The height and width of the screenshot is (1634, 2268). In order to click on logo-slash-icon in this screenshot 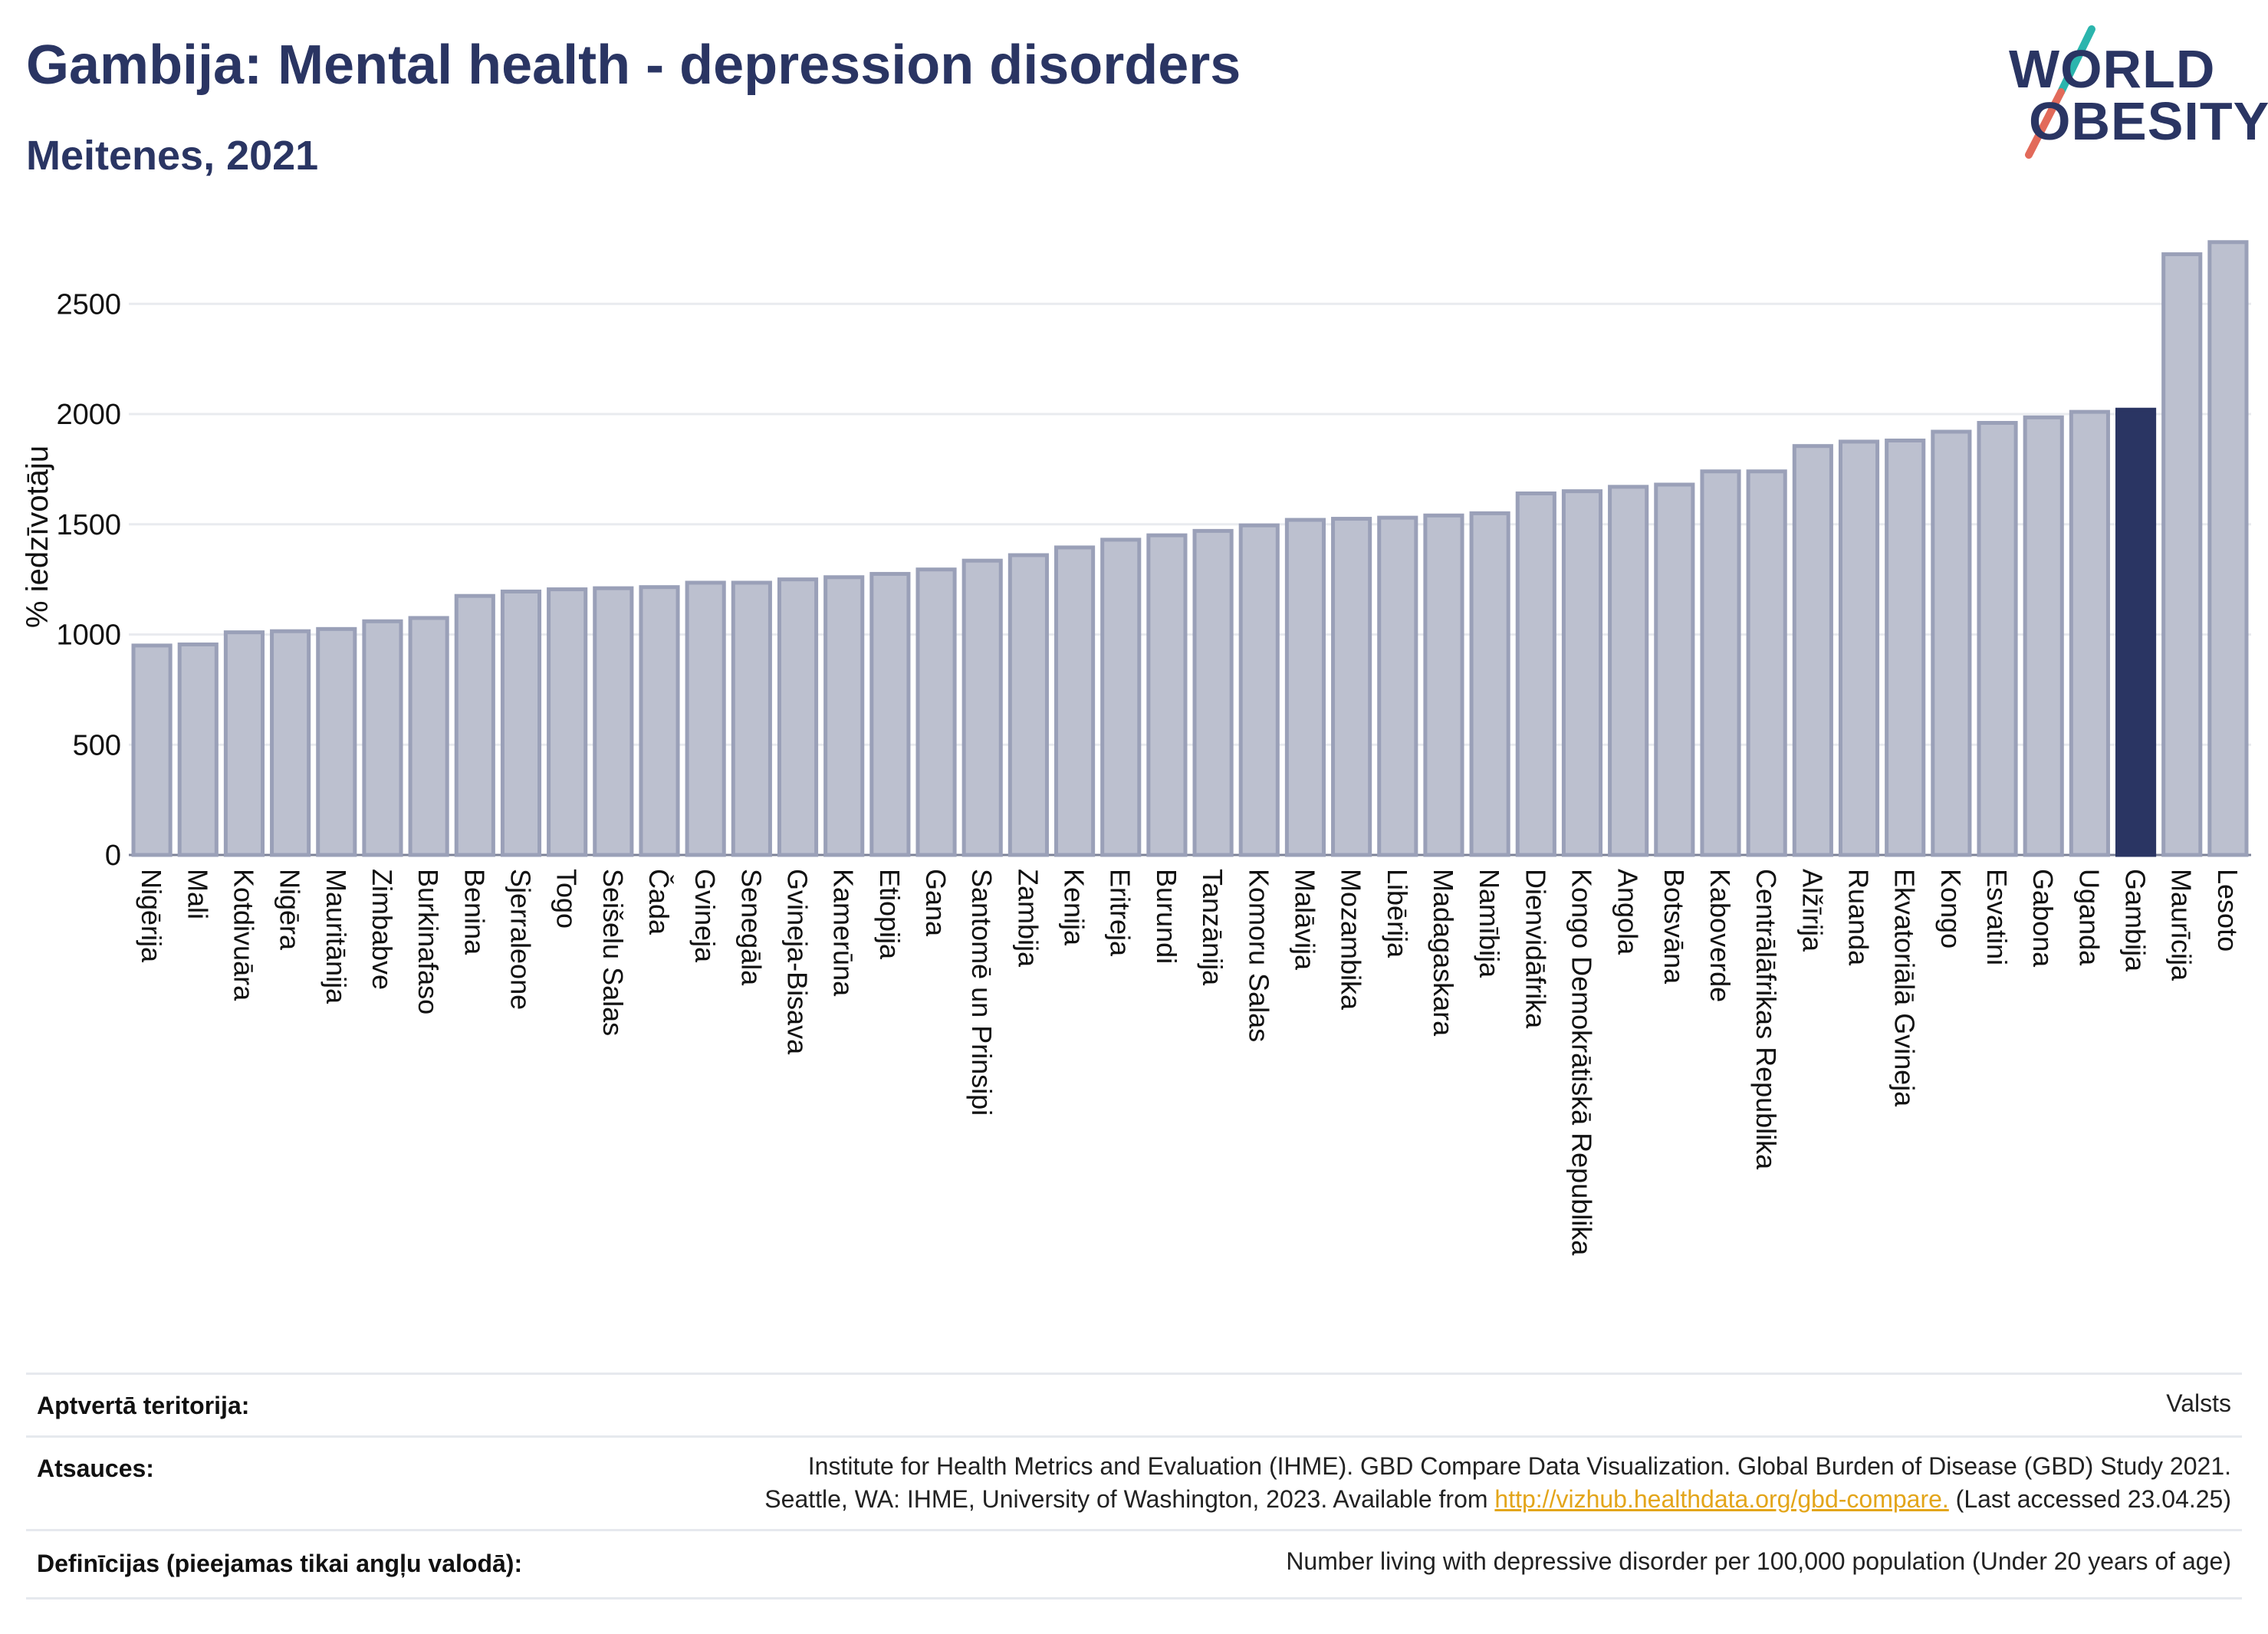, I will do `click(2060, 92)`.